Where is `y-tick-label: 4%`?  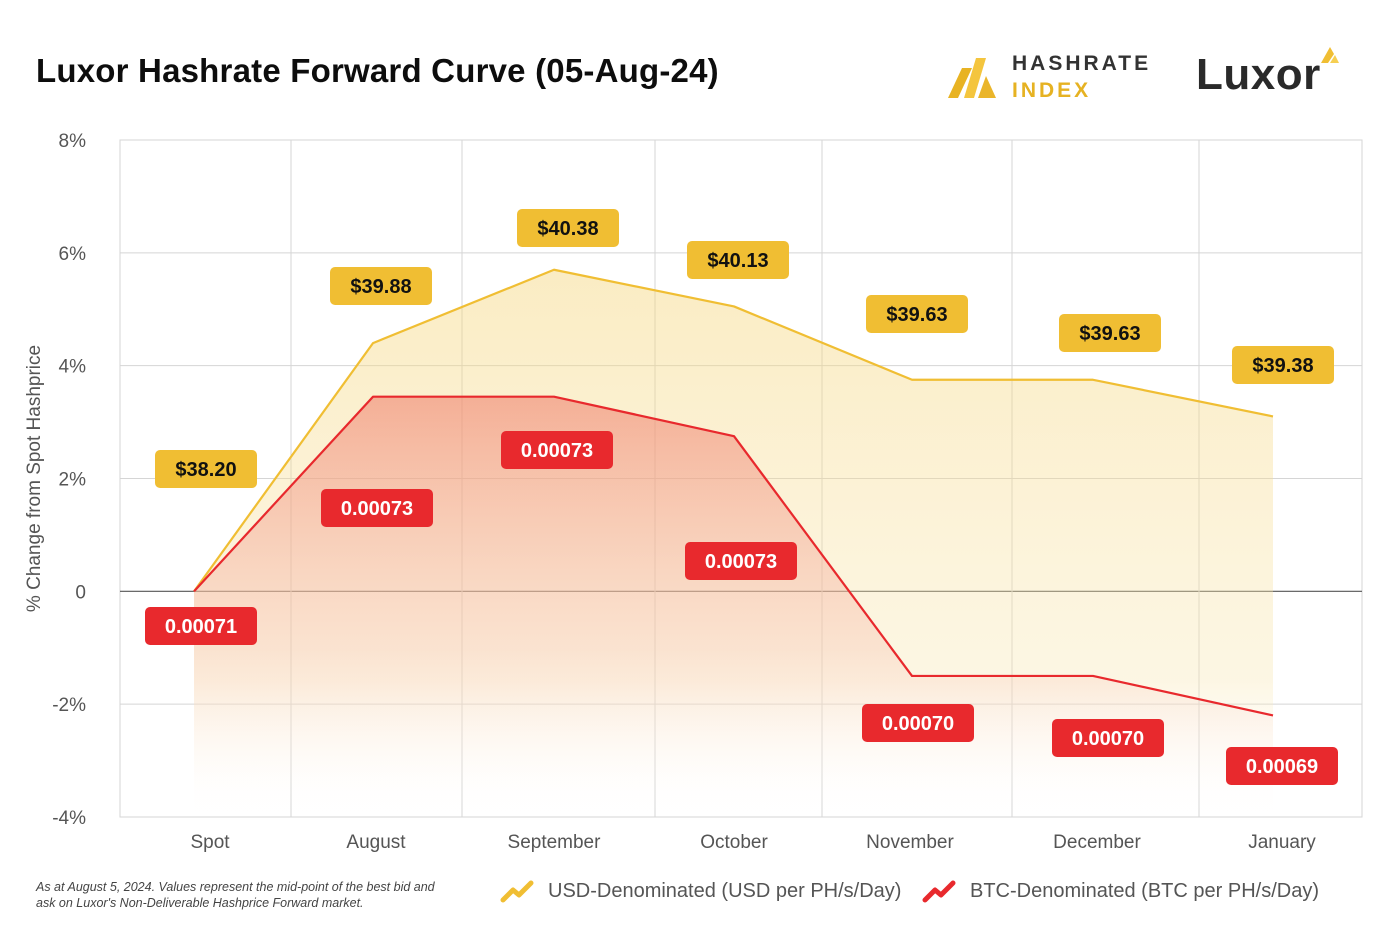
y-tick-label: 4% is located at coordinates (73, 367).